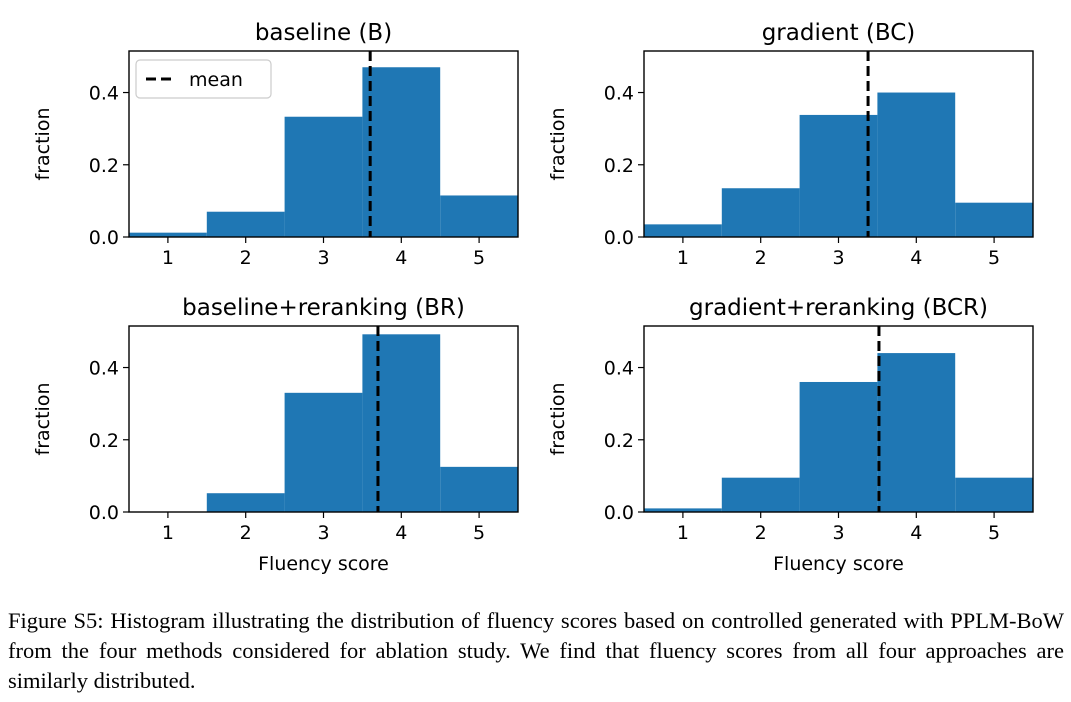 The height and width of the screenshot is (702, 1071). I want to click on chart-title: baseline (B), so click(323, 33).